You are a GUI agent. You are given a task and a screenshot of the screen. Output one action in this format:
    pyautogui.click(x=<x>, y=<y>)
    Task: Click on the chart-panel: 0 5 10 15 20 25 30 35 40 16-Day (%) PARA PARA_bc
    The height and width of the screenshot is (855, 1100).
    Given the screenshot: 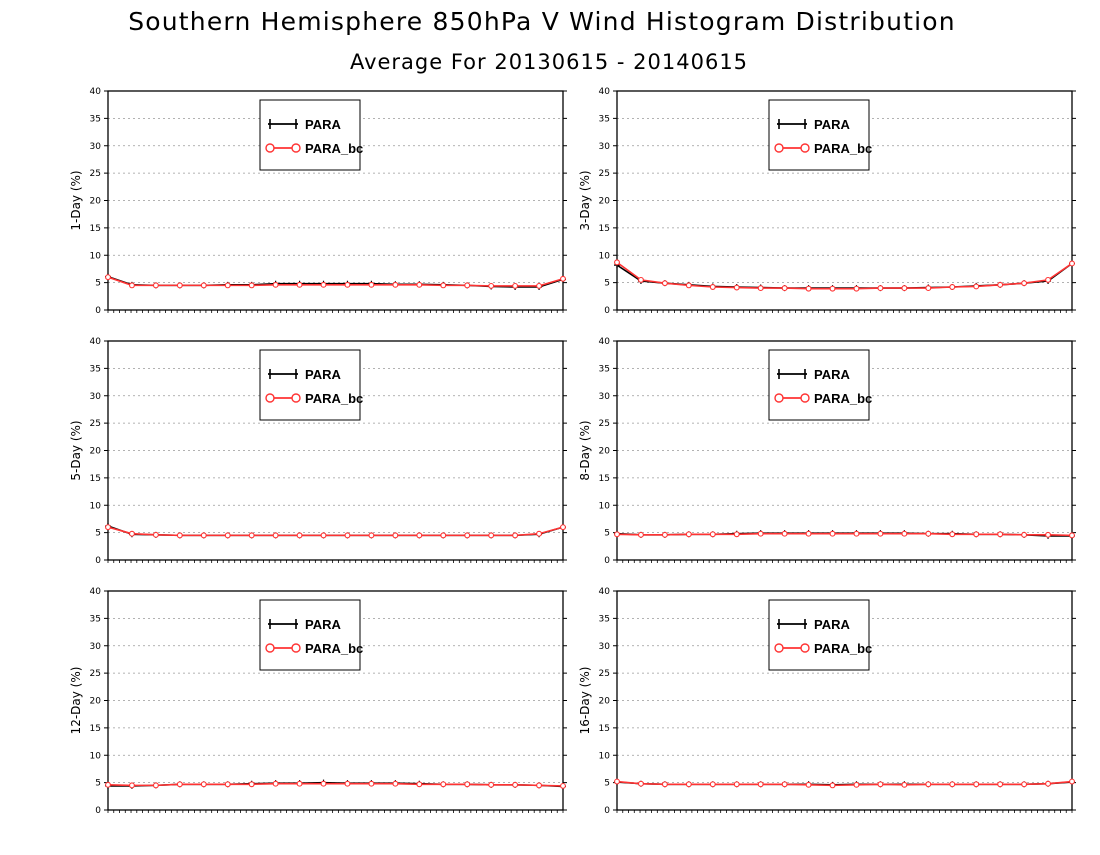 What is the action you would take?
    pyautogui.click(x=827, y=701)
    